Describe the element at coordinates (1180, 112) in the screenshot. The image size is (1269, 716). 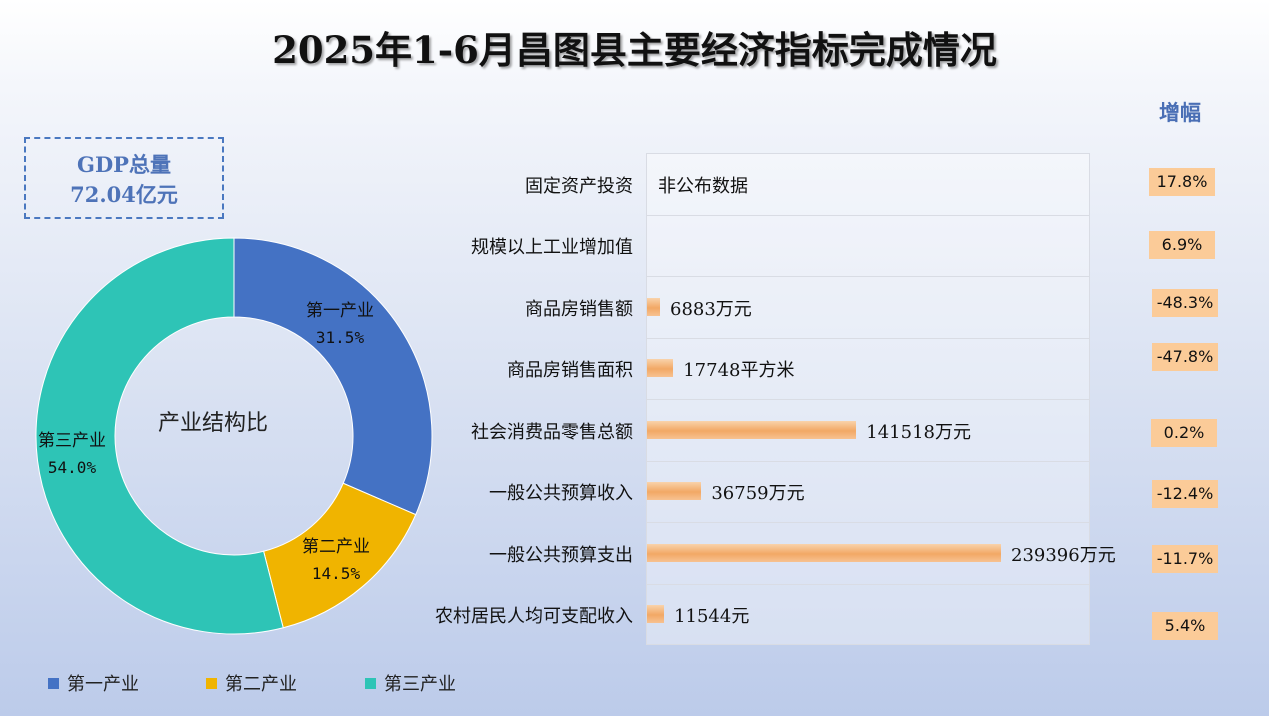
I see `increase-rate-header: 增幅` at that location.